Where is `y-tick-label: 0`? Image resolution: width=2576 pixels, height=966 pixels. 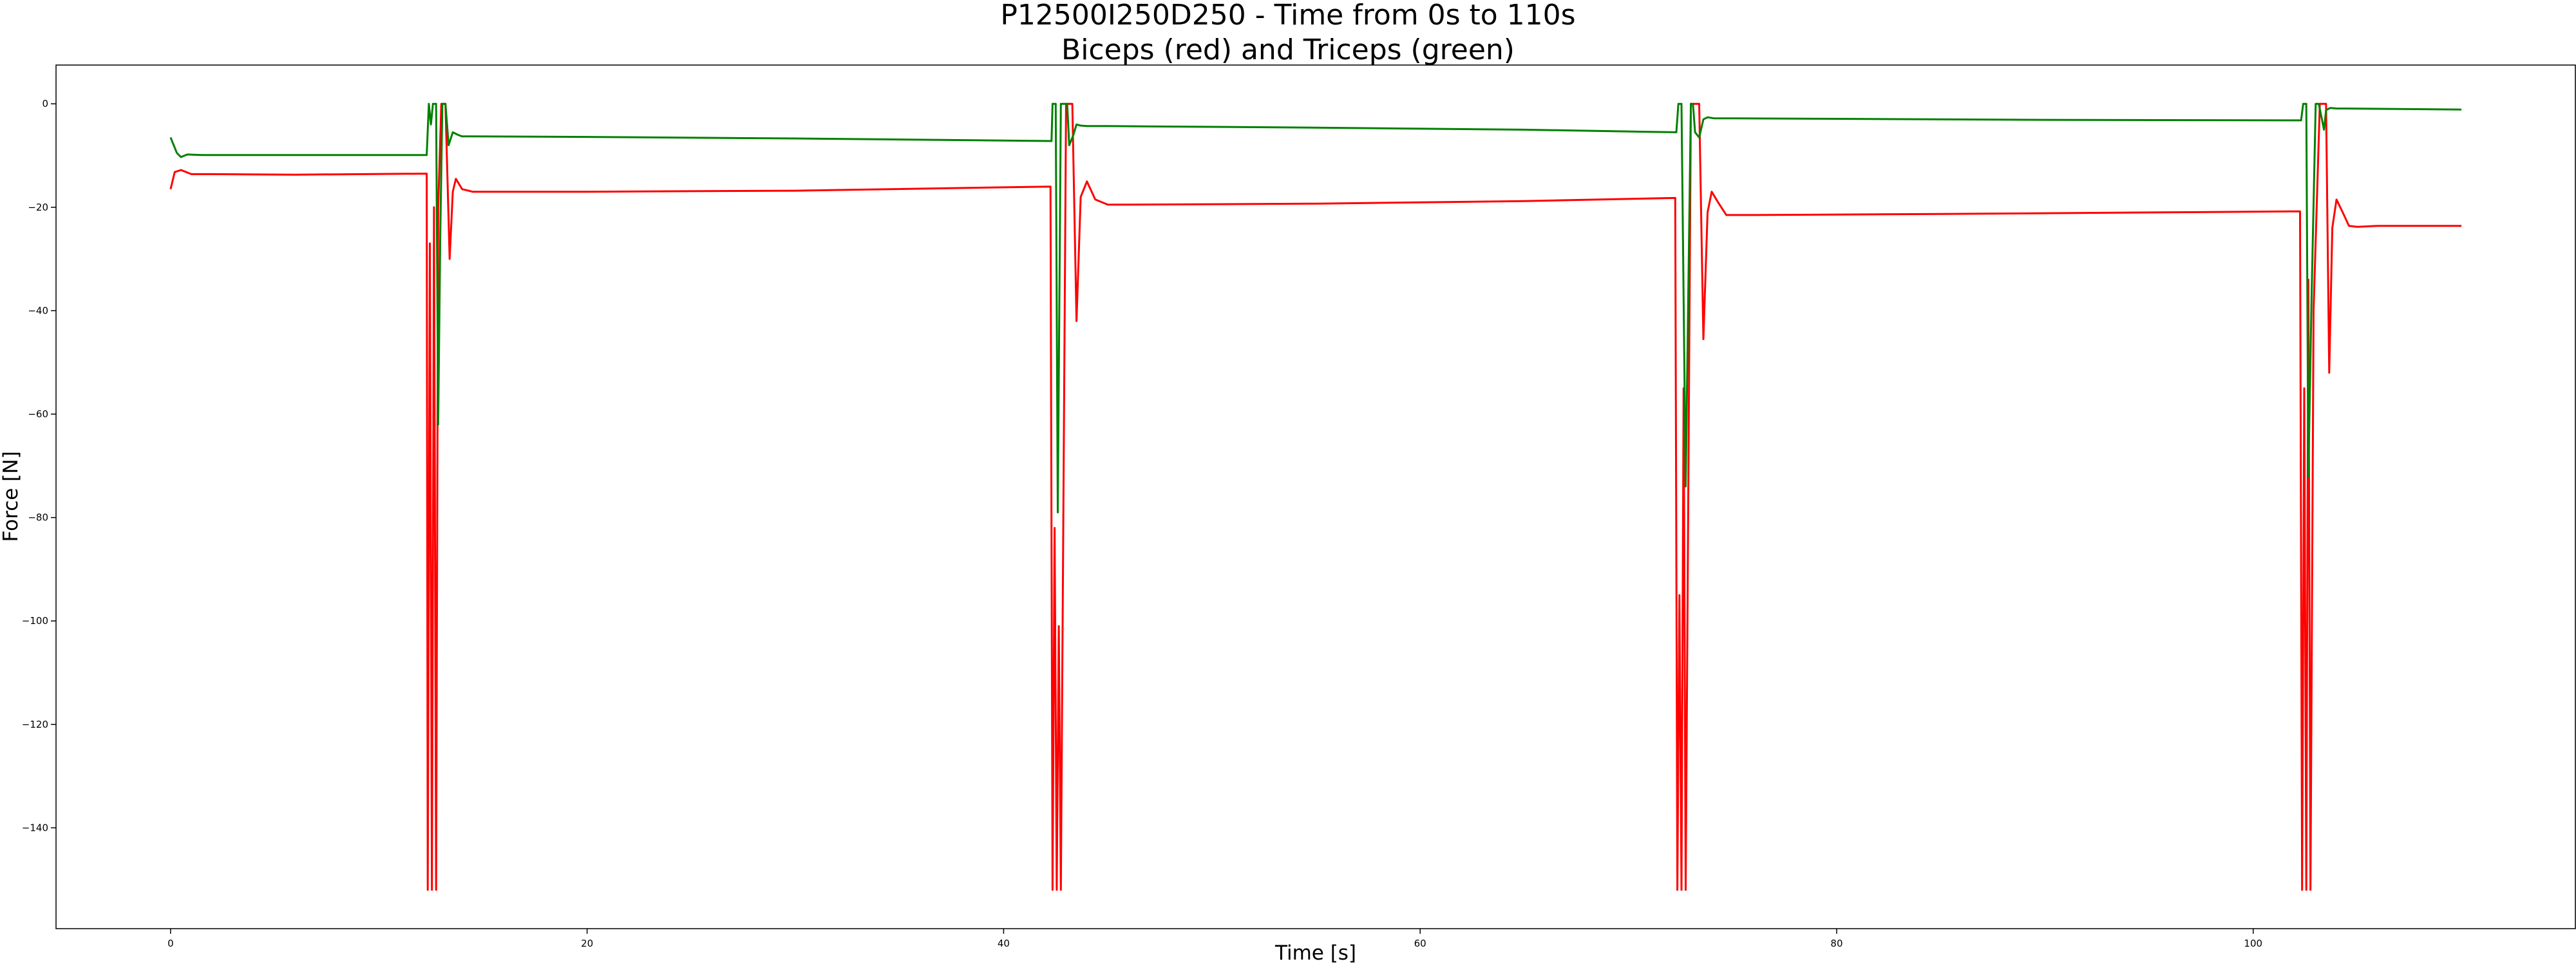
y-tick-label: 0 is located at coordinates (45, 104).